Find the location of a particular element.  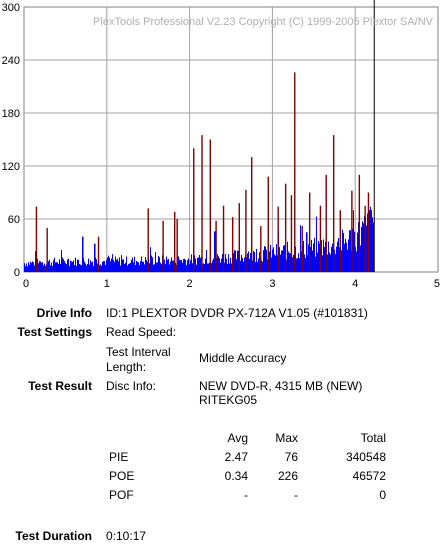

stats-row-total: 0 is located at coordinates (382, 495).